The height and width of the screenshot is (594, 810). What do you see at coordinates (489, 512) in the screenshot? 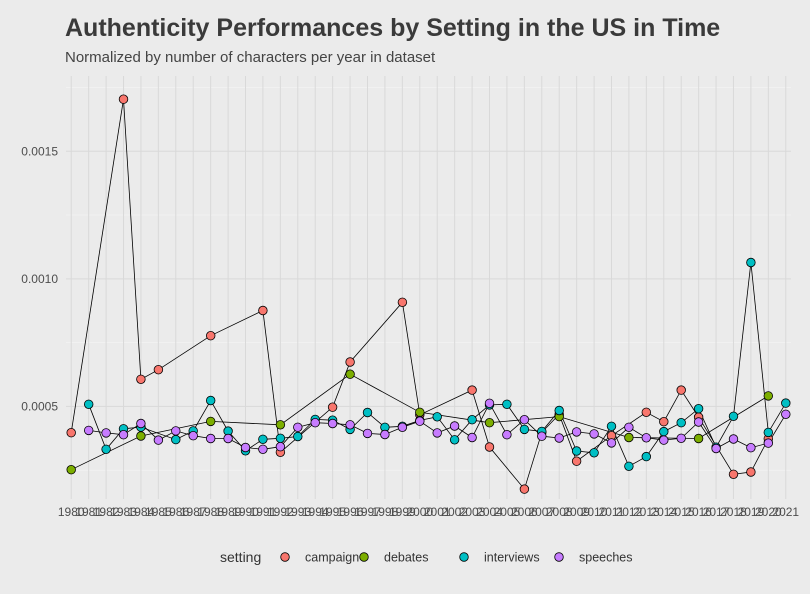
I see `x-tick-label: 2004` at bounding box center [489, 512].